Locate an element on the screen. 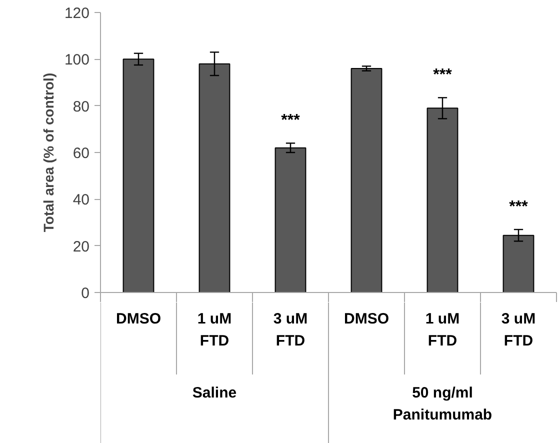 This screenshot has height=443, width=560. y-tick-label: 60 is located at coordinates (81, 153).